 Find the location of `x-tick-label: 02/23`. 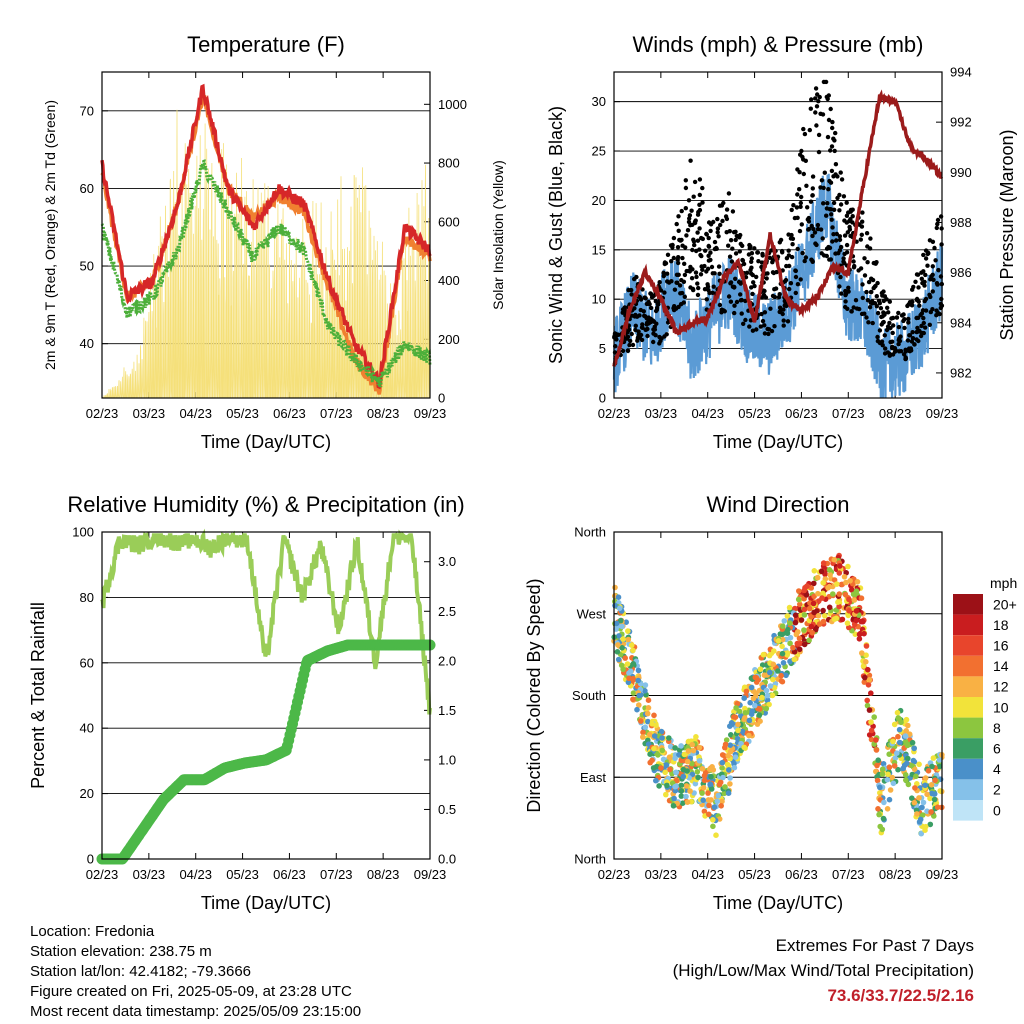

x-tick-label: 02/23 is located at coordinates (614, 413).